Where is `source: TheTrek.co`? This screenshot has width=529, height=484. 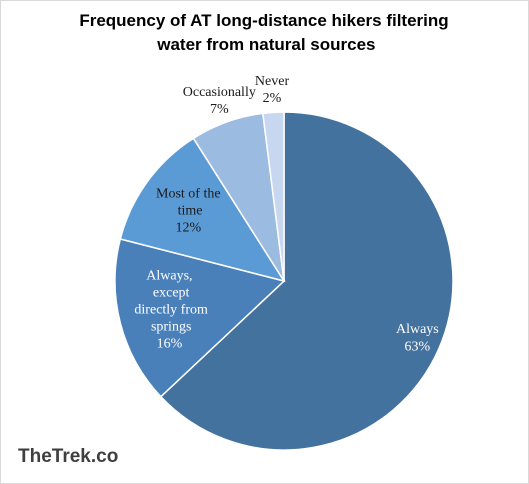
source: TheTrek.co is located at coordinates (68, 456).